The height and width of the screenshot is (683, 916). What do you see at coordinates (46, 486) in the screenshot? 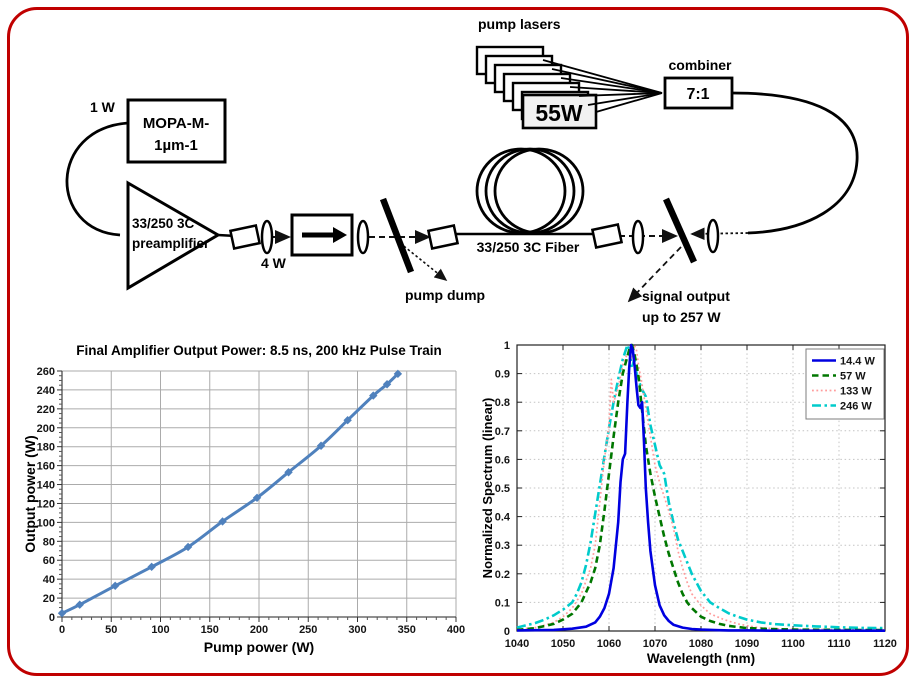
I see `y-tick-label: 140` at bounding box center [46, 486].